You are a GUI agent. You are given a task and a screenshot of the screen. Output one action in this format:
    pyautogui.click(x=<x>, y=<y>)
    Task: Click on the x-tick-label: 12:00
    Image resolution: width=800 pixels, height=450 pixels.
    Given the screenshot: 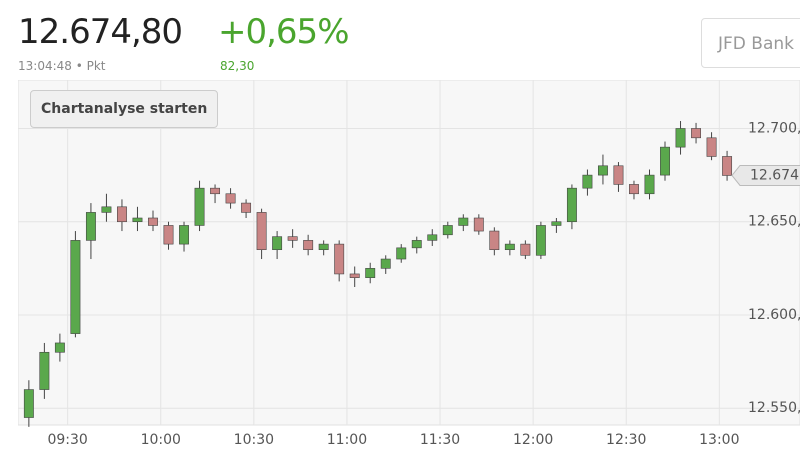 What is the action you would take?
    pyautogui.click(x=533, y=440)
    